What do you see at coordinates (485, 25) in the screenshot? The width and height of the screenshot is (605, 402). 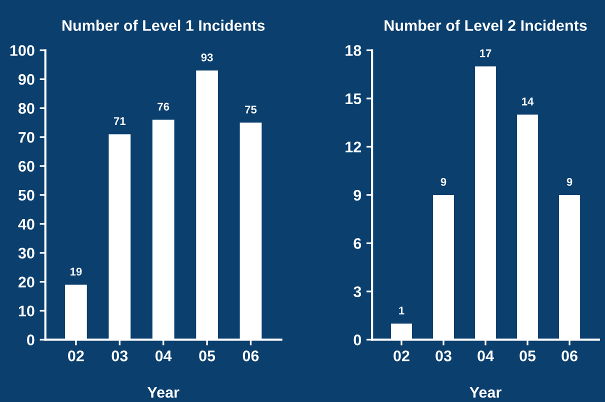 I see `chart-title: Number of Level 2 Incidents` at bounding box center [485, 25].